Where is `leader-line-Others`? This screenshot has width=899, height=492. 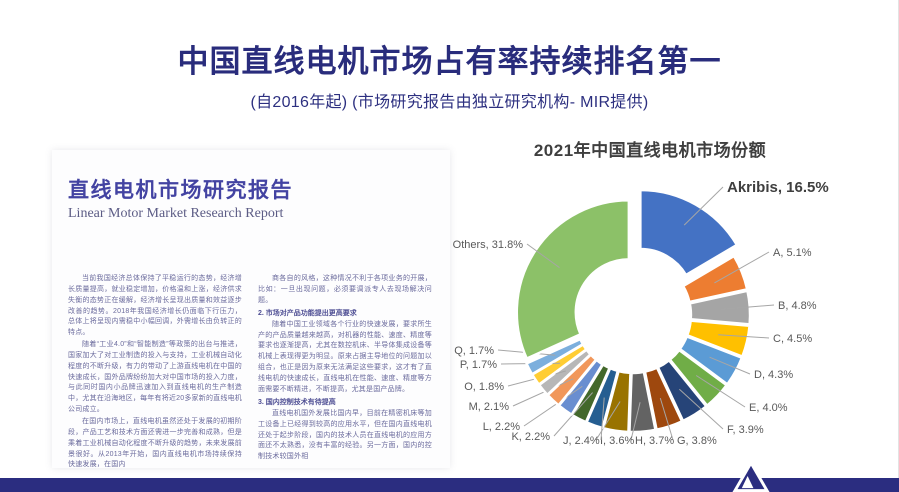
leader-line-Others is located at coordinates (543, 256).